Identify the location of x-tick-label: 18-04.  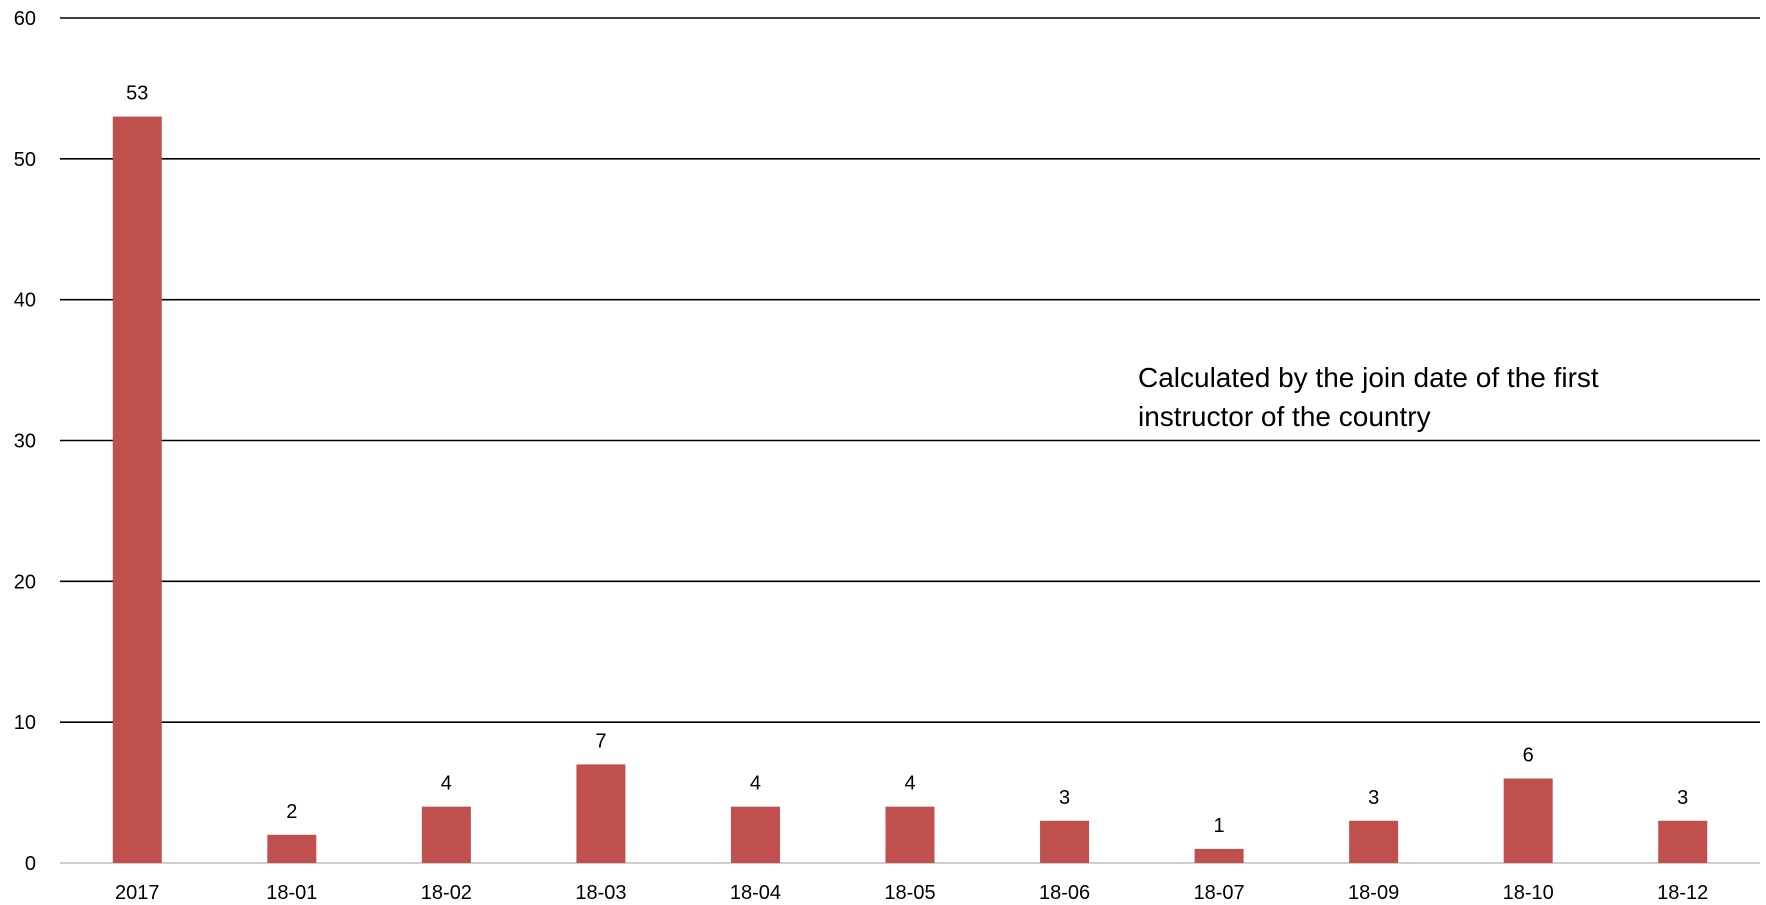
(755, 893).